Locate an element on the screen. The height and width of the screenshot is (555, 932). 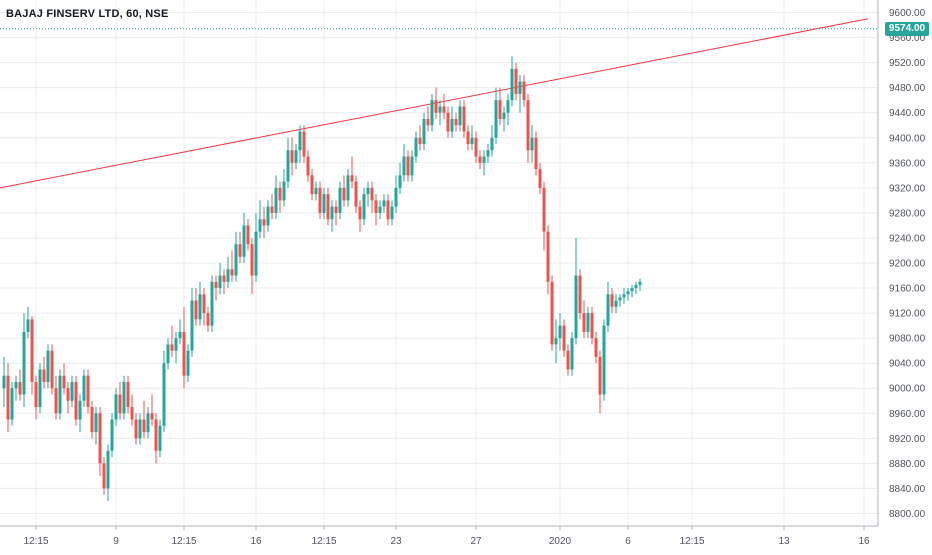
y-tick-label: 9520.00 is located at coordinates (907, 63).